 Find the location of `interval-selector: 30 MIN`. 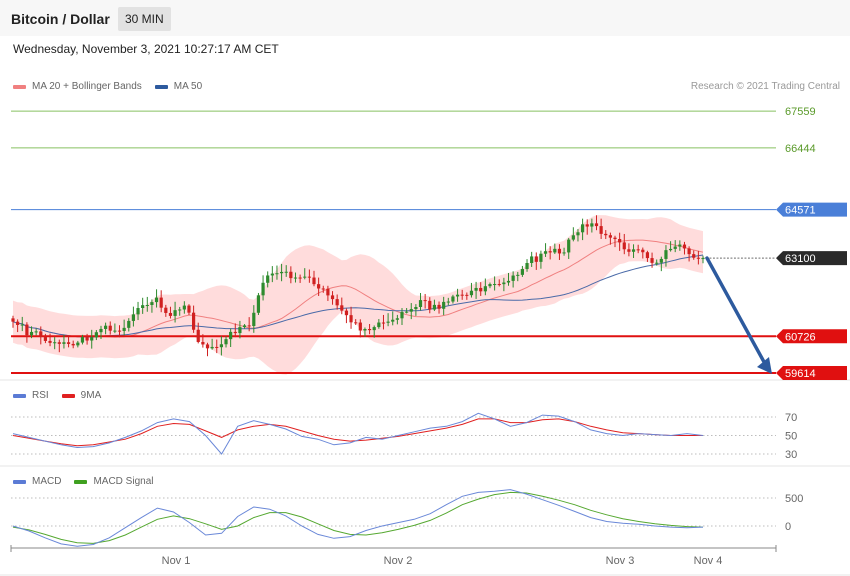

interval-selector: 30 MIN is located at coordinates (144, 19).